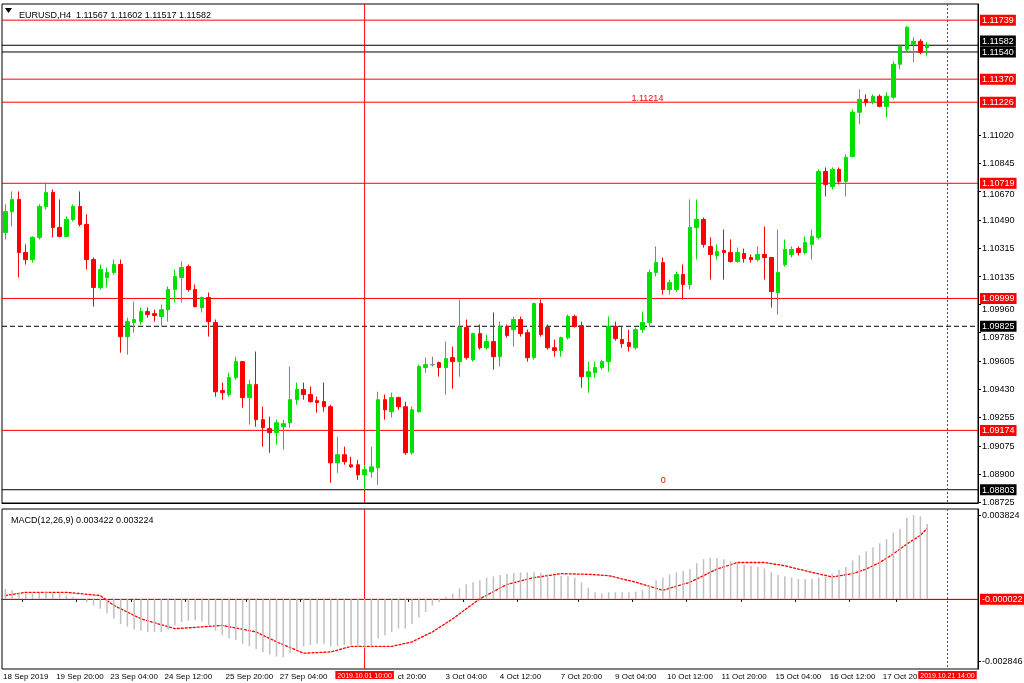  I want to click on ref-line-label: 1.11540, so click(998, 51).